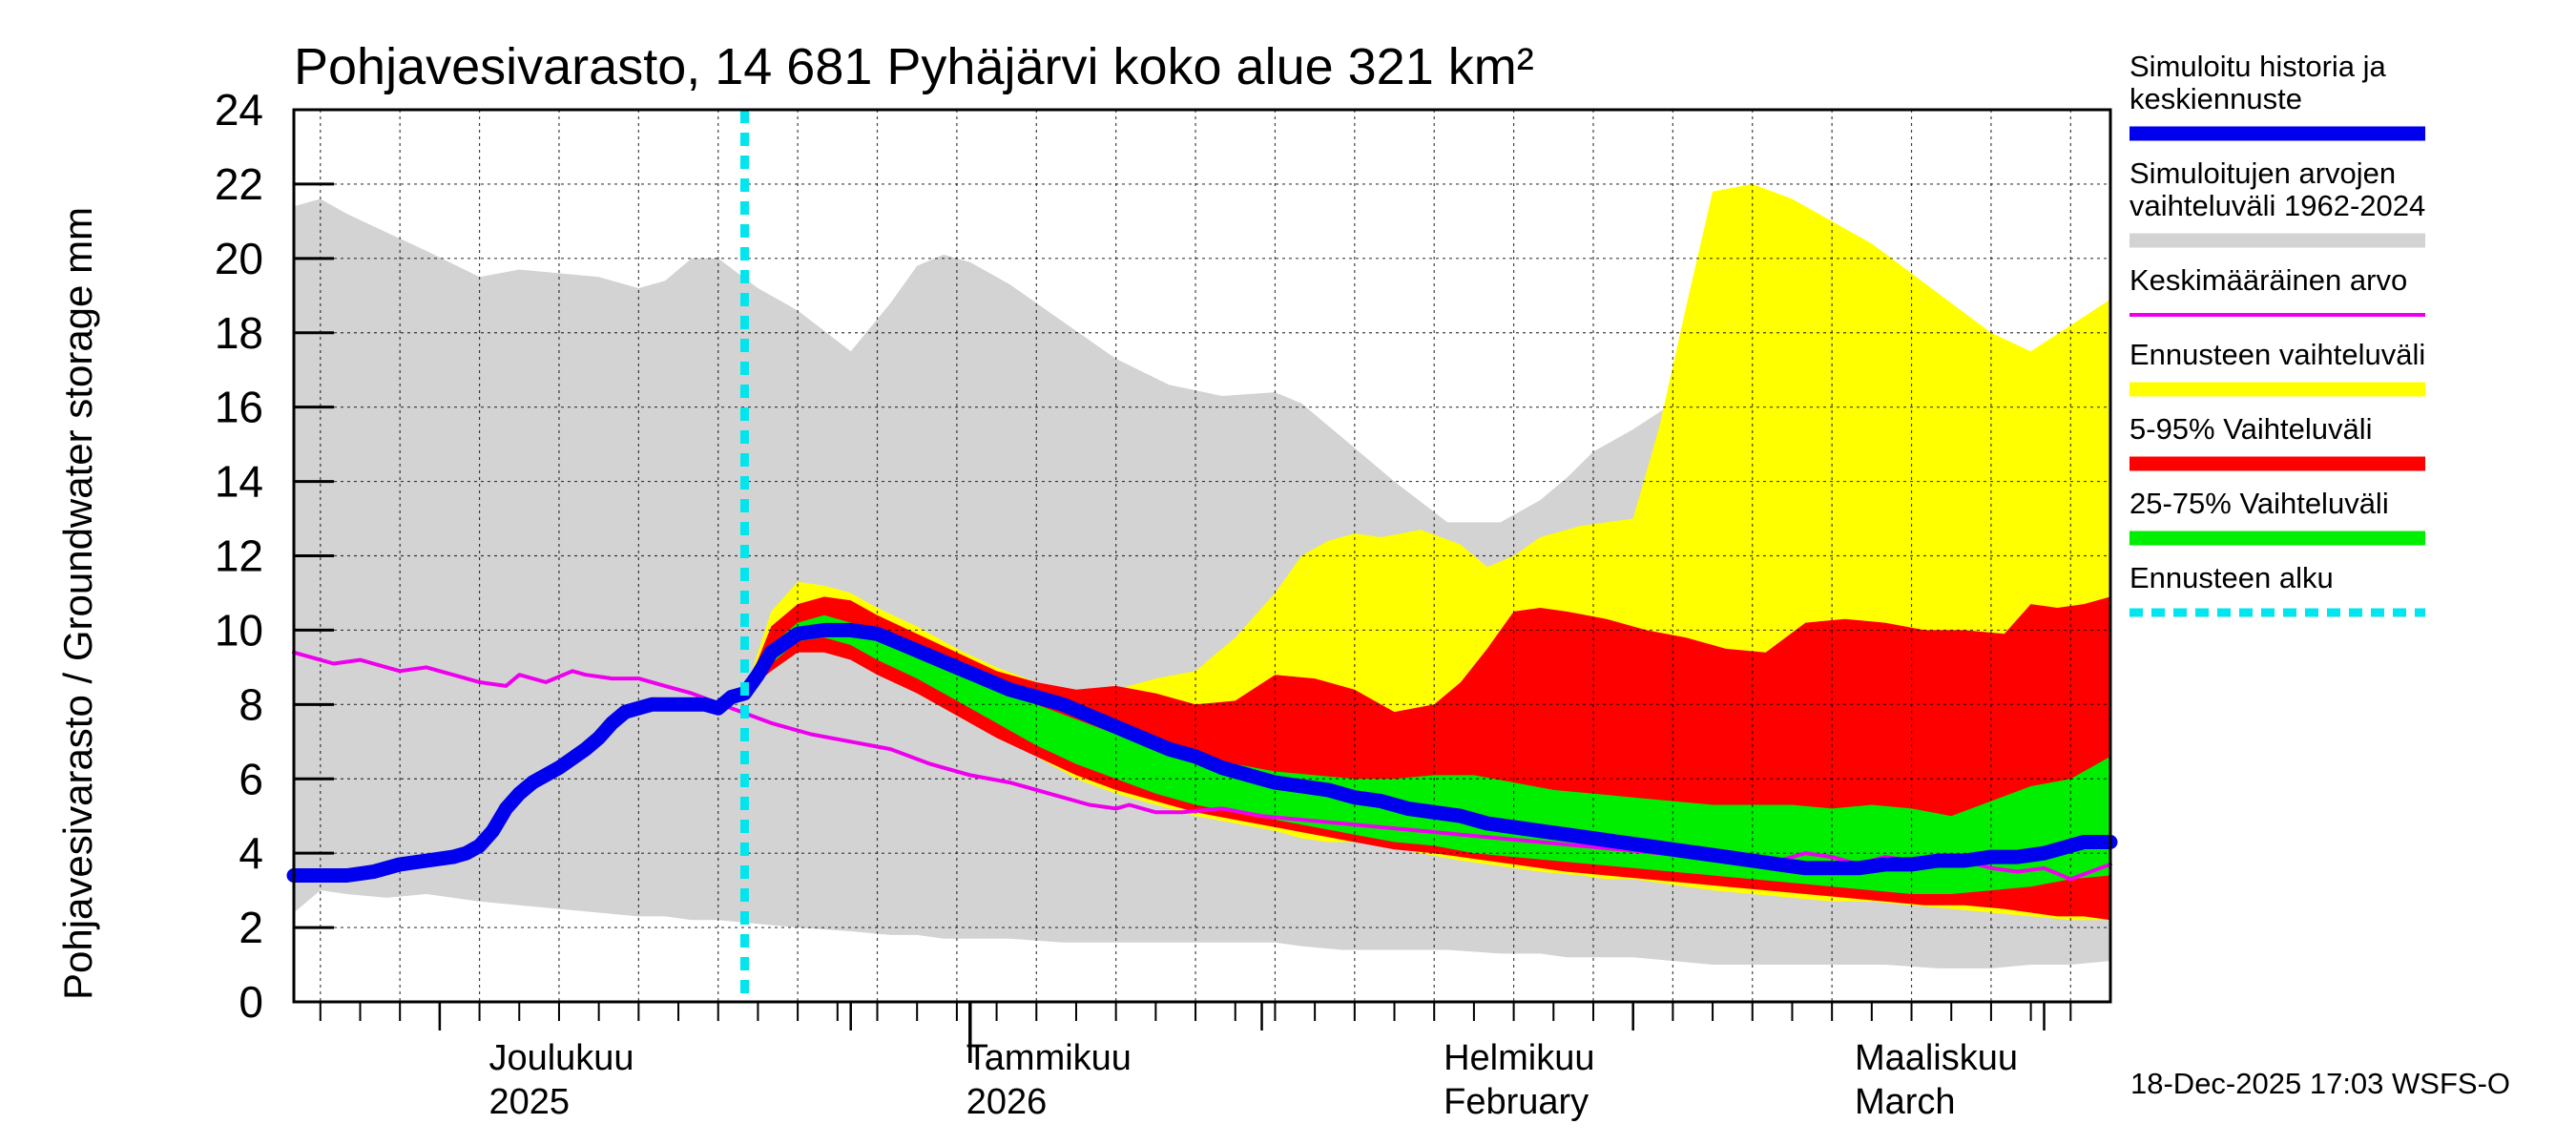 The height and width of the screenshot is (1145, 2576). I want to click on legend-label: Simuloitujen arvojen, so click(2262, 173).